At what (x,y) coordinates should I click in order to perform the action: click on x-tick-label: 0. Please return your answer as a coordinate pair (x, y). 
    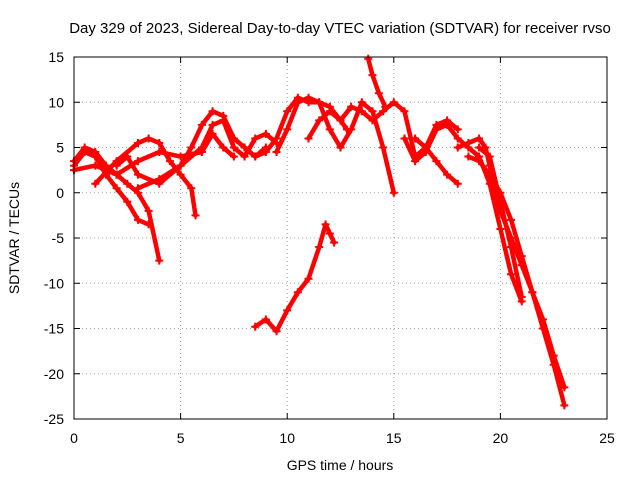
    Looking at the image, I should click on (74, 438).